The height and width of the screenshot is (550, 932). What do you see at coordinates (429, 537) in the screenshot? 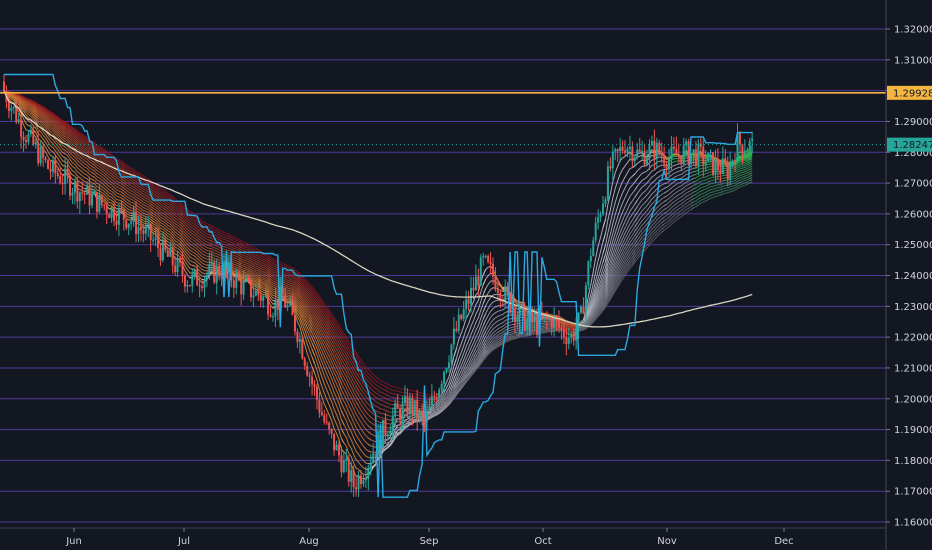
I see `time-axis: Jun Jul Aug Sep Oct Nov Dec` at bounding box center [429, 537].